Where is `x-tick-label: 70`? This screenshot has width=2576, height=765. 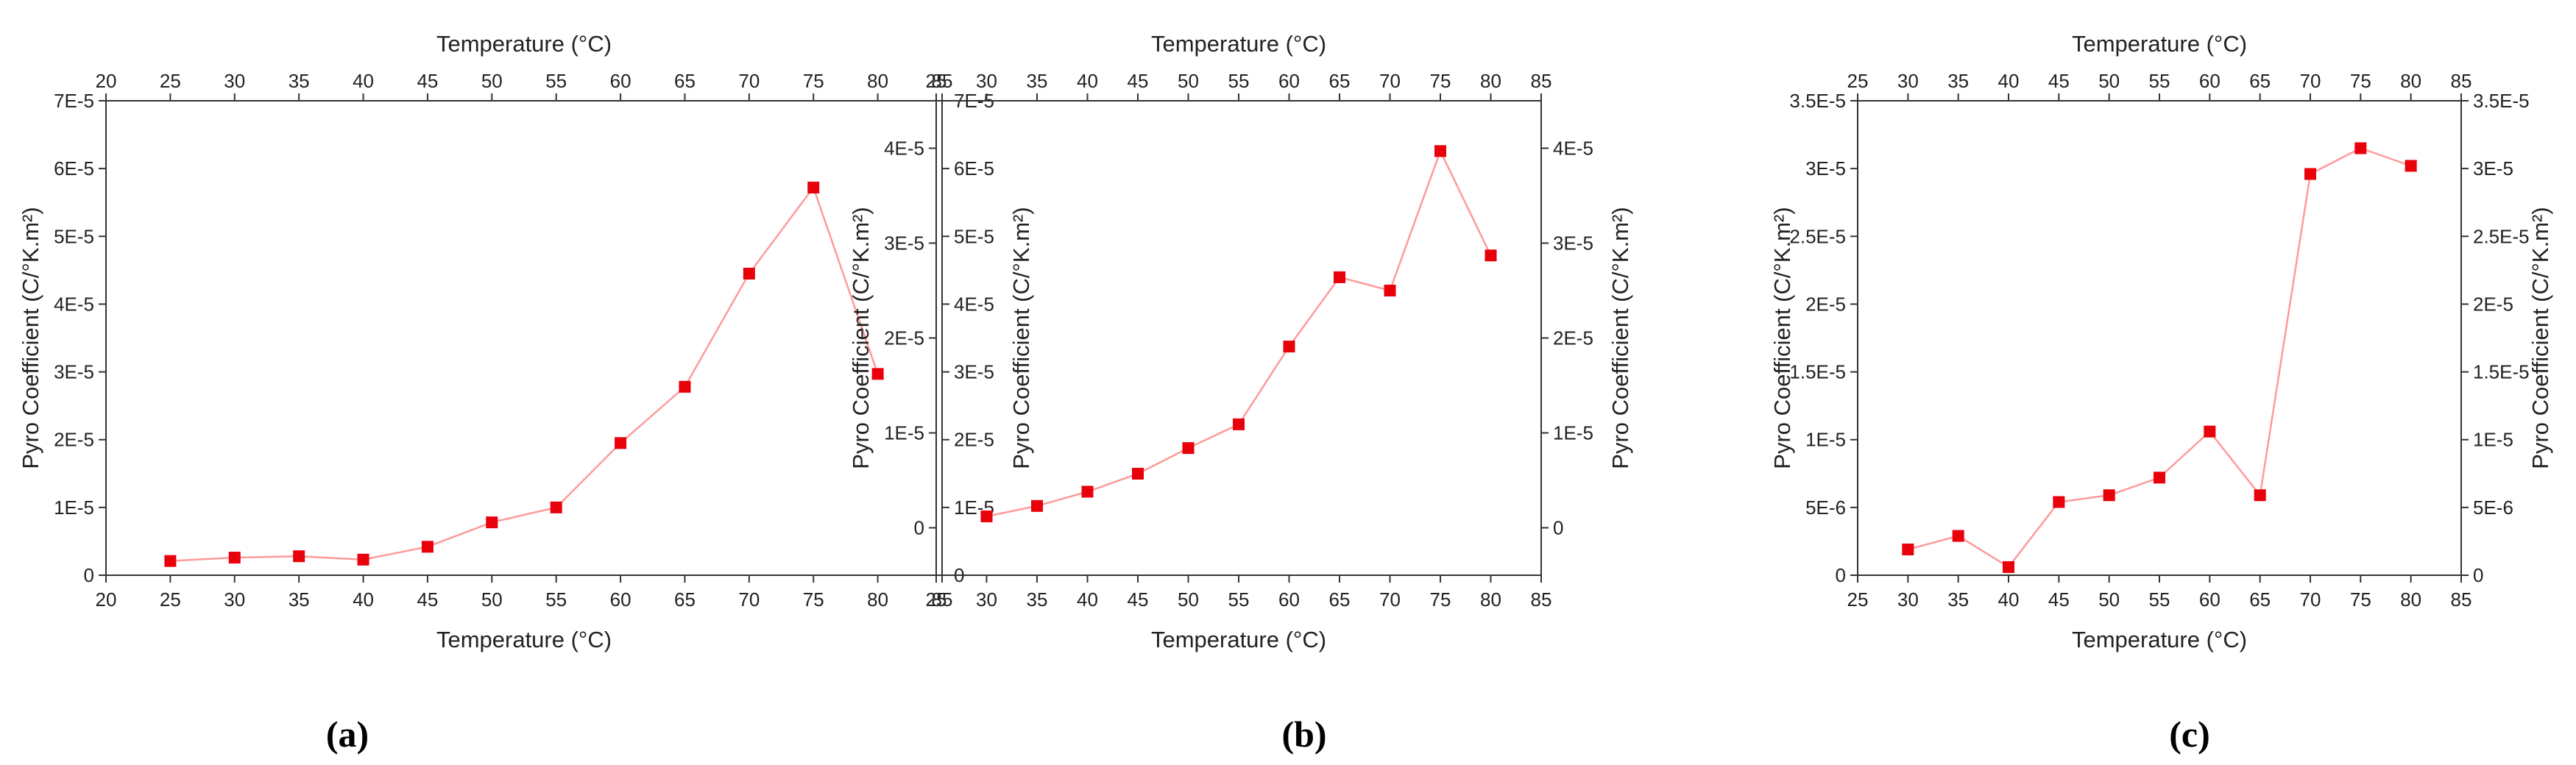
x-tick-label: 70 is located at coordinates (749, 600).